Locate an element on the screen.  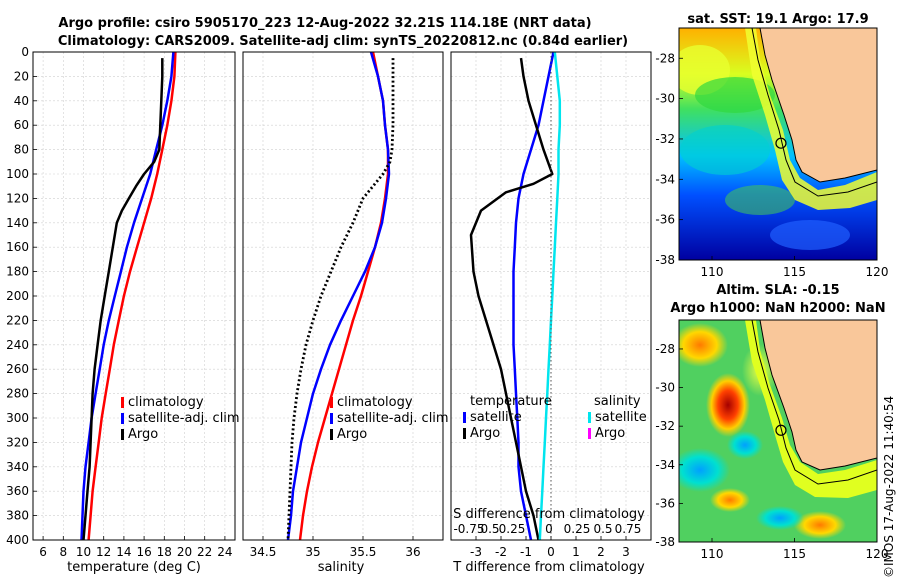
sst-200m-contour is located at coordinates (814, 112).